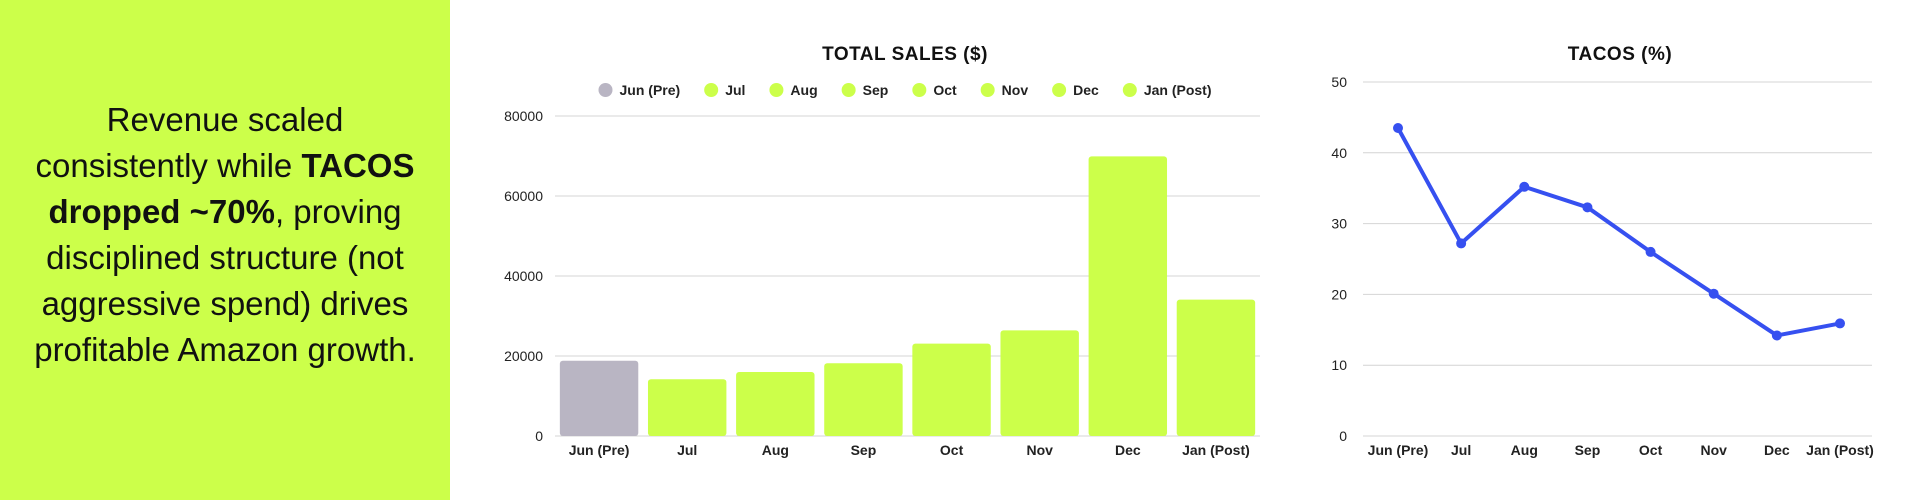 The height and width of the screenshot is (500, 1920). I want to click on sales-y-tick-label: 40000, so click(523, 276).